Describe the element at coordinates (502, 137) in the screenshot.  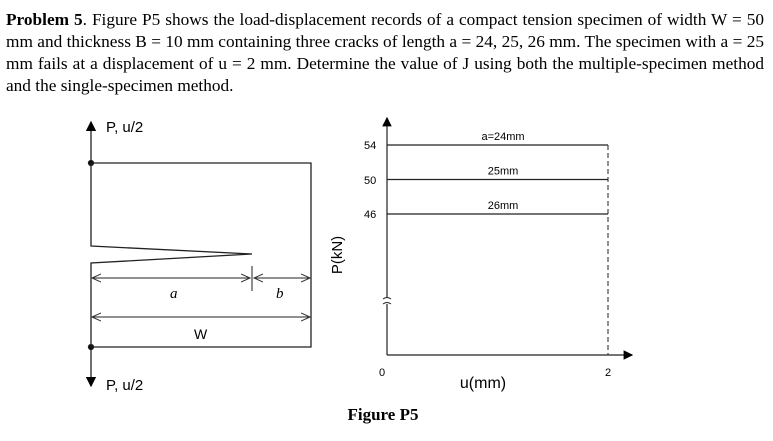
I see `series-label-0: a=24mm` at that location.